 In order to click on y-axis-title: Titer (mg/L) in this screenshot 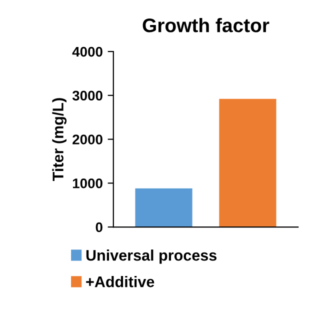, I will do `click(59, 139)`.